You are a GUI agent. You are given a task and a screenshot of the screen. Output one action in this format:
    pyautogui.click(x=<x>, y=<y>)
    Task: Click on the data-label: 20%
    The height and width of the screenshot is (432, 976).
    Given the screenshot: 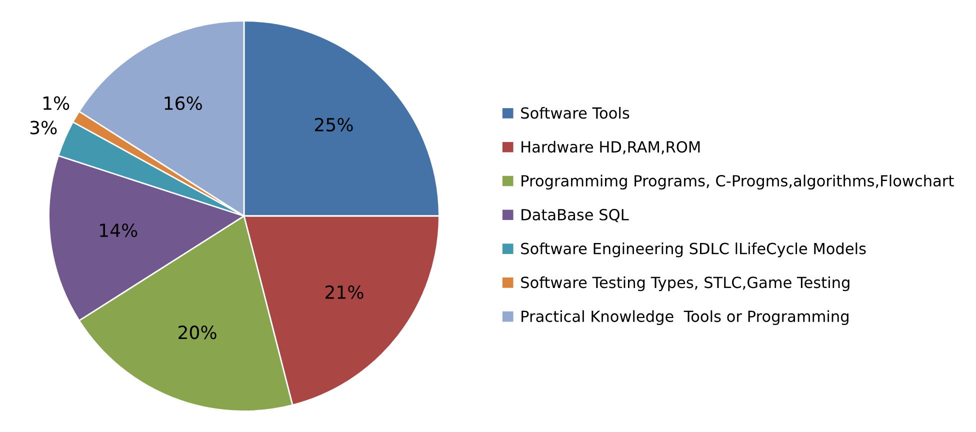 What is the action you would take?
    pyautogui.click(x=197, y=333)
    